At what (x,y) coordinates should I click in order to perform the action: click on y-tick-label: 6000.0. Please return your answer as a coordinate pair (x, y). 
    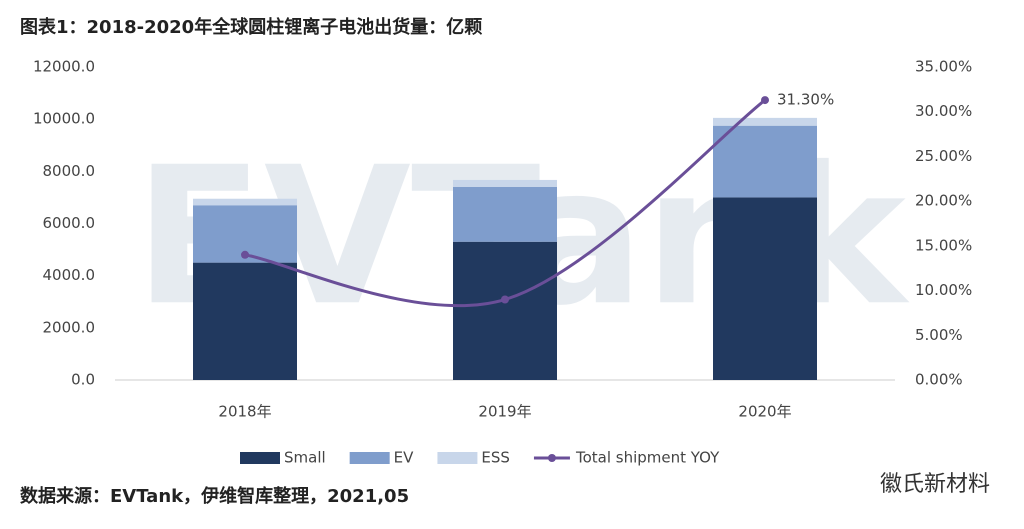
    Looking at the image, I should click on (69, 223).